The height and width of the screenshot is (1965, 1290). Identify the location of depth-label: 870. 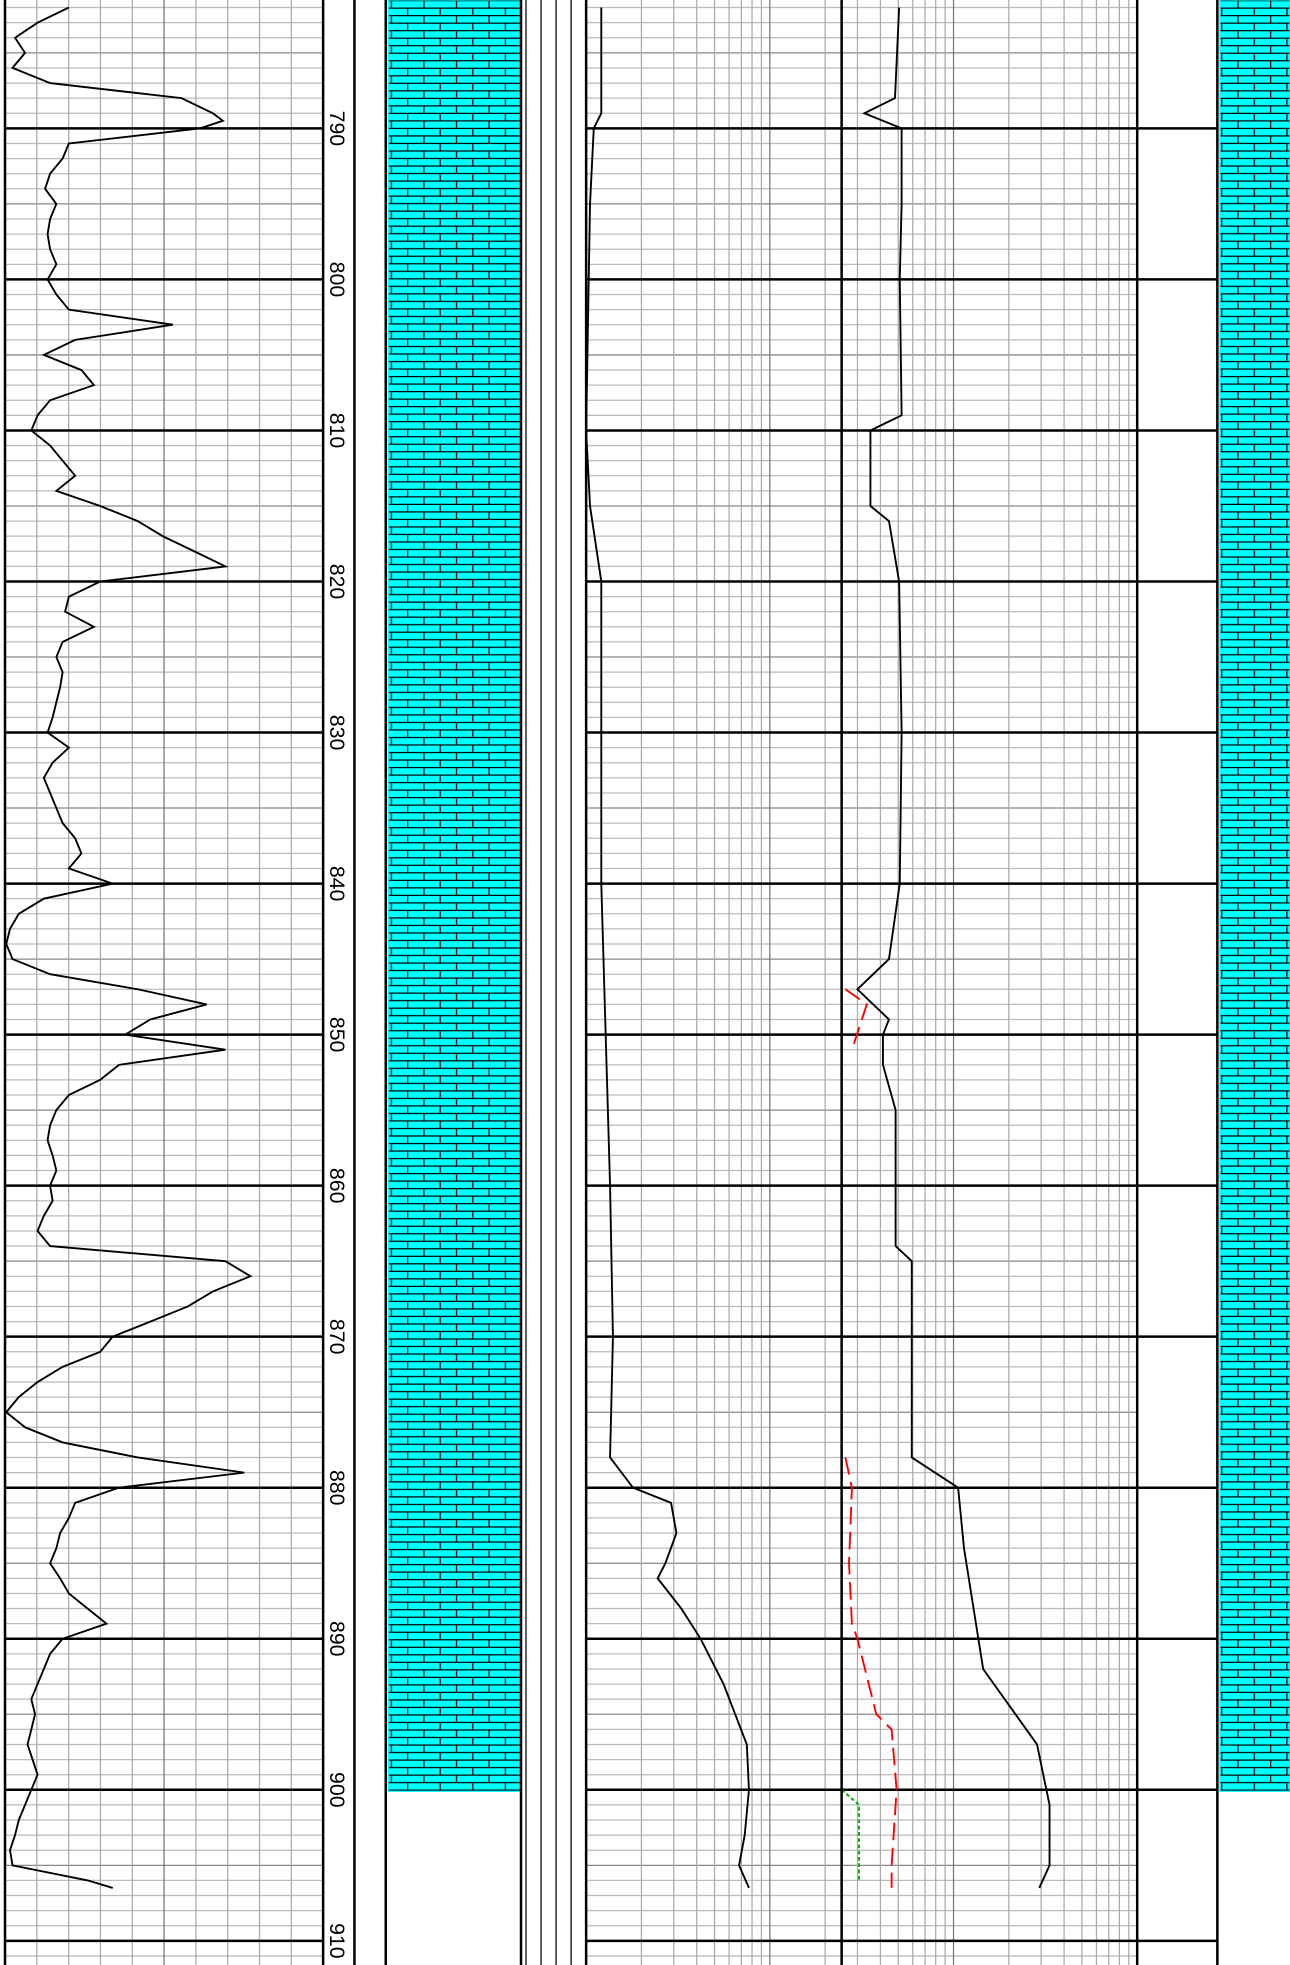
(337, 1337).